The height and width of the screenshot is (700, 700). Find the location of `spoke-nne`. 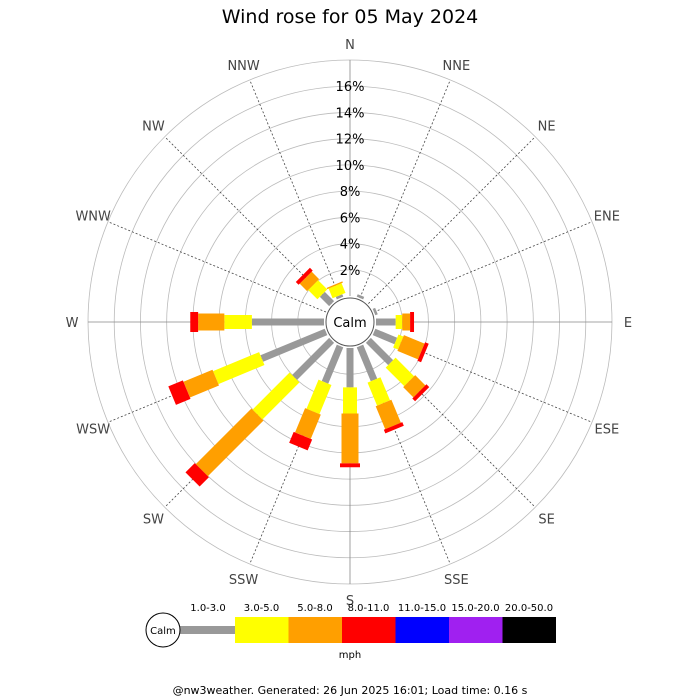

spoke-nne is located at coordinates (405, 189).